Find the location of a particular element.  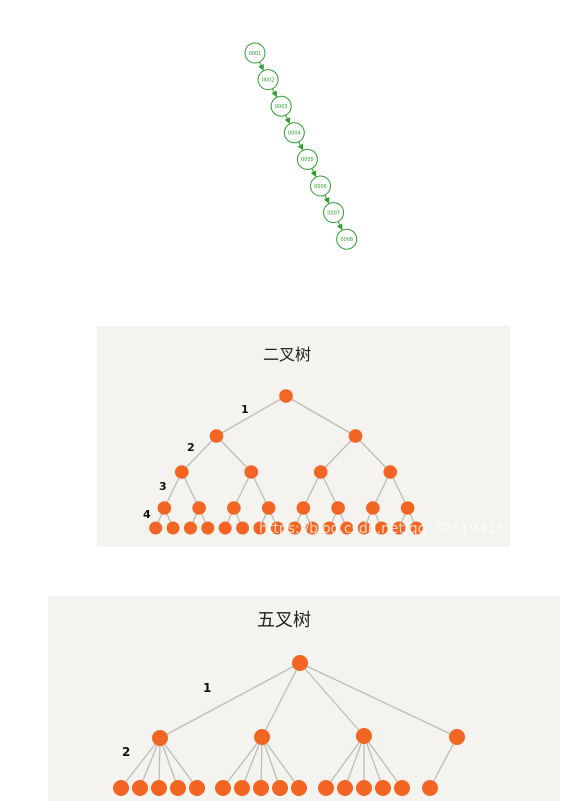

chain-node-label: 0007 is located at coordinates (333, 213).